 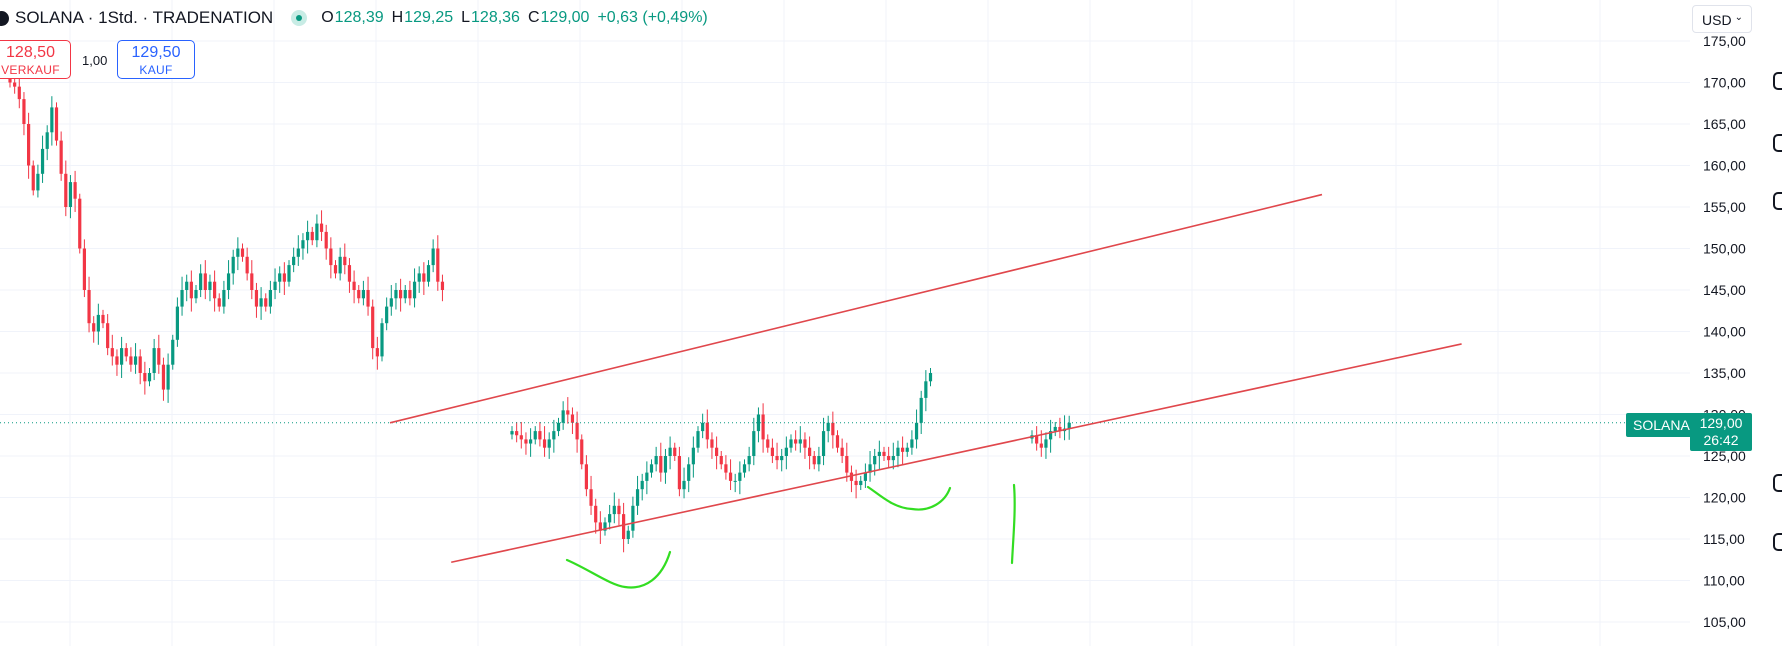 I want to click on open-label: O, so click(x=327, y=17).